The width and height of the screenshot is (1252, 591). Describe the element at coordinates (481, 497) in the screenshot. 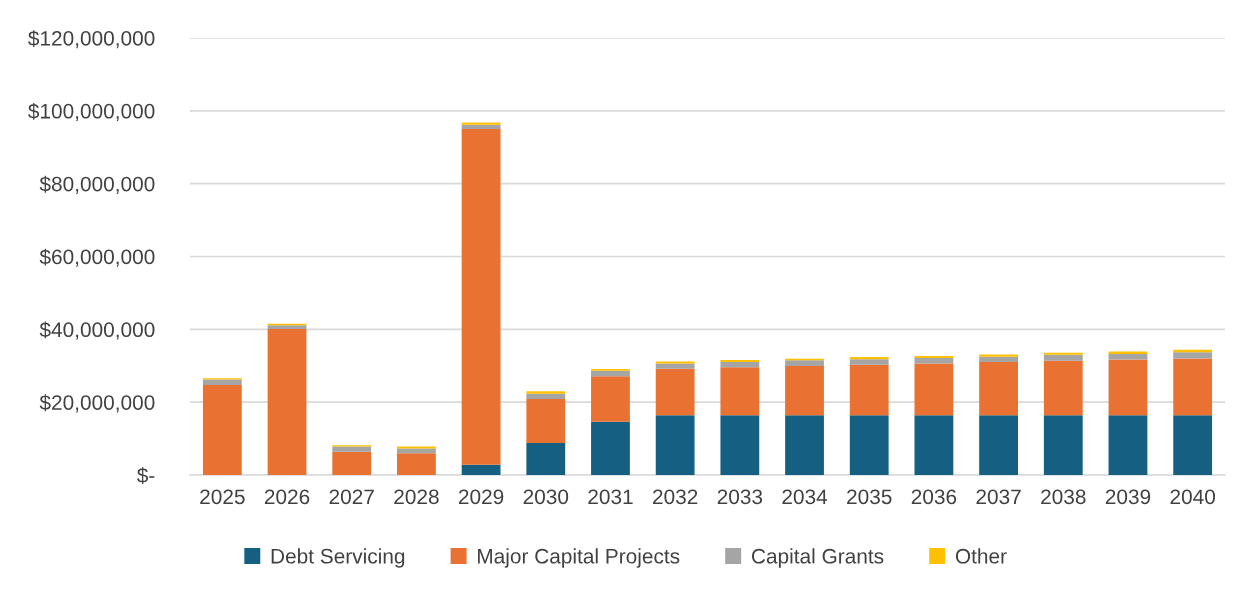

I see `x-tick-label: 2029` at that location.